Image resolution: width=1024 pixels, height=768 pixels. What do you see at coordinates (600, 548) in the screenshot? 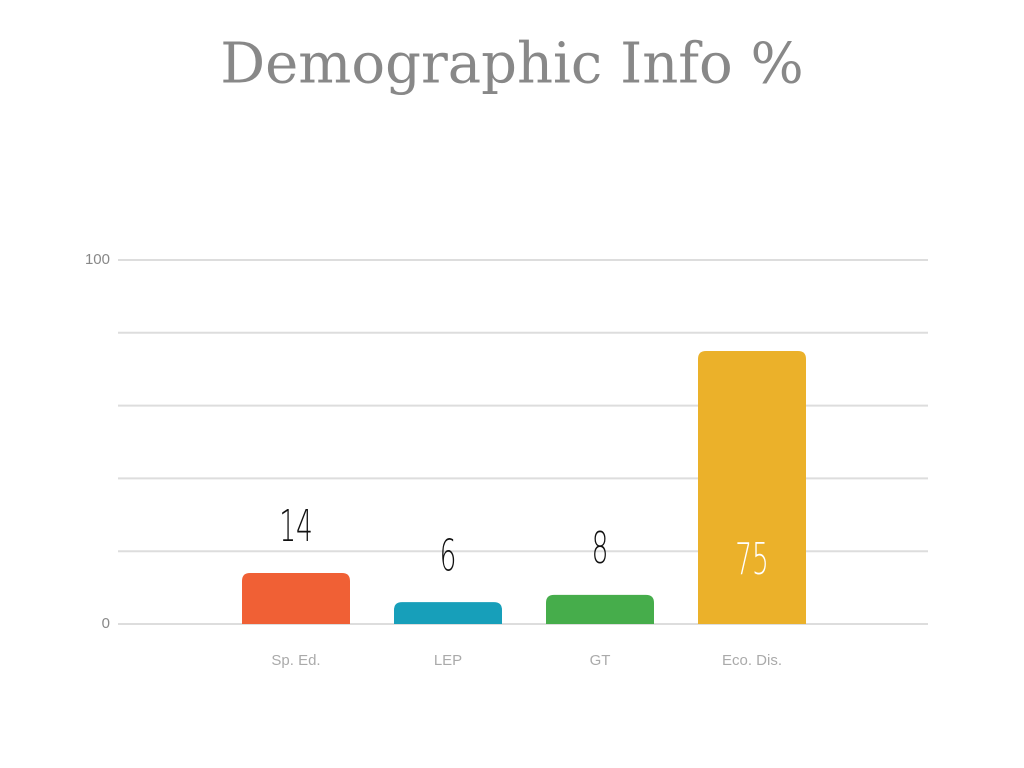
I see `value-label: 8` at bounding box center [600, 548].